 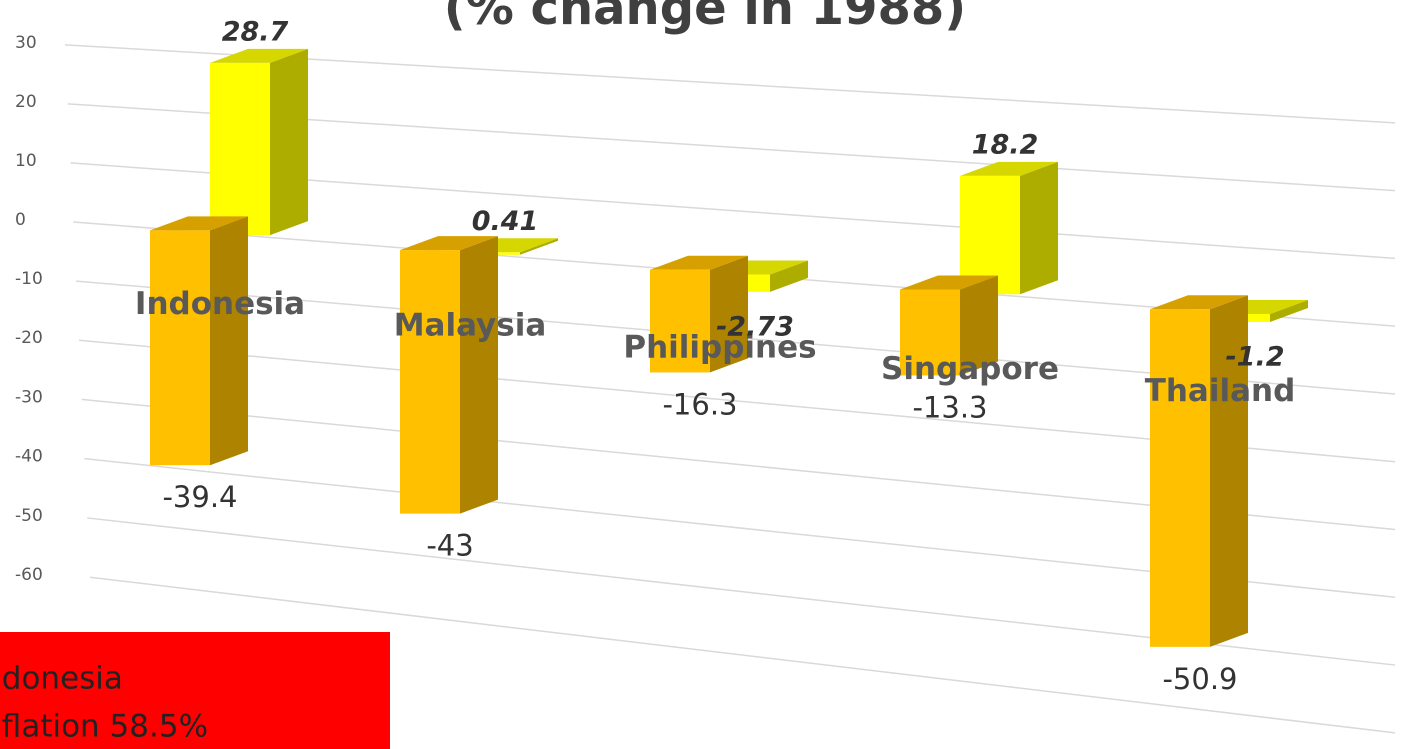 What do you see at coordinates (699, 404) in the screenshot?
I see `data-label: -16.3` at bounding box center [699, 404].